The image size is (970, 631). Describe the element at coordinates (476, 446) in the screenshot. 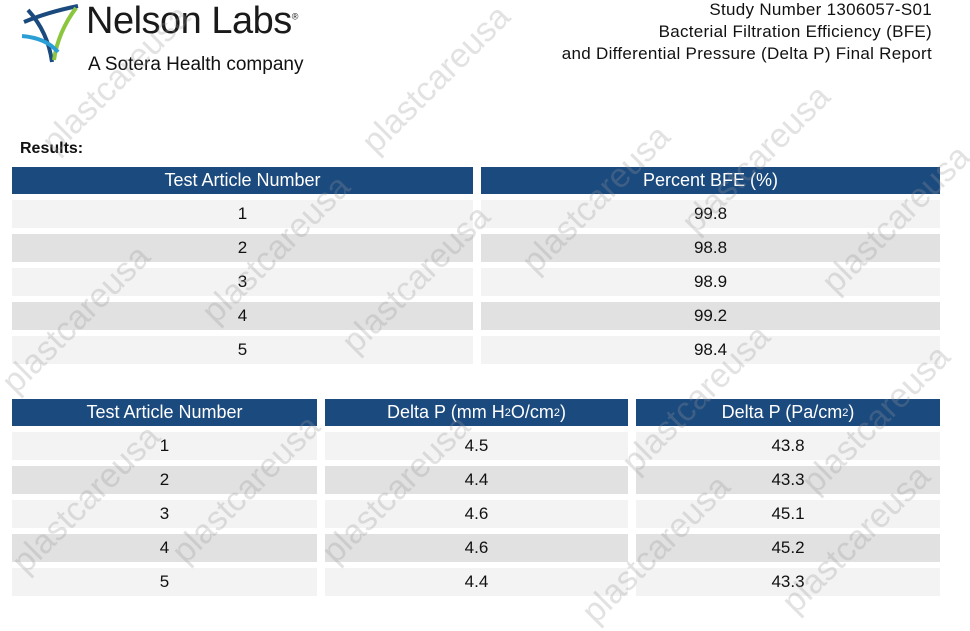

I see `table-cell: 4.5` at that location.